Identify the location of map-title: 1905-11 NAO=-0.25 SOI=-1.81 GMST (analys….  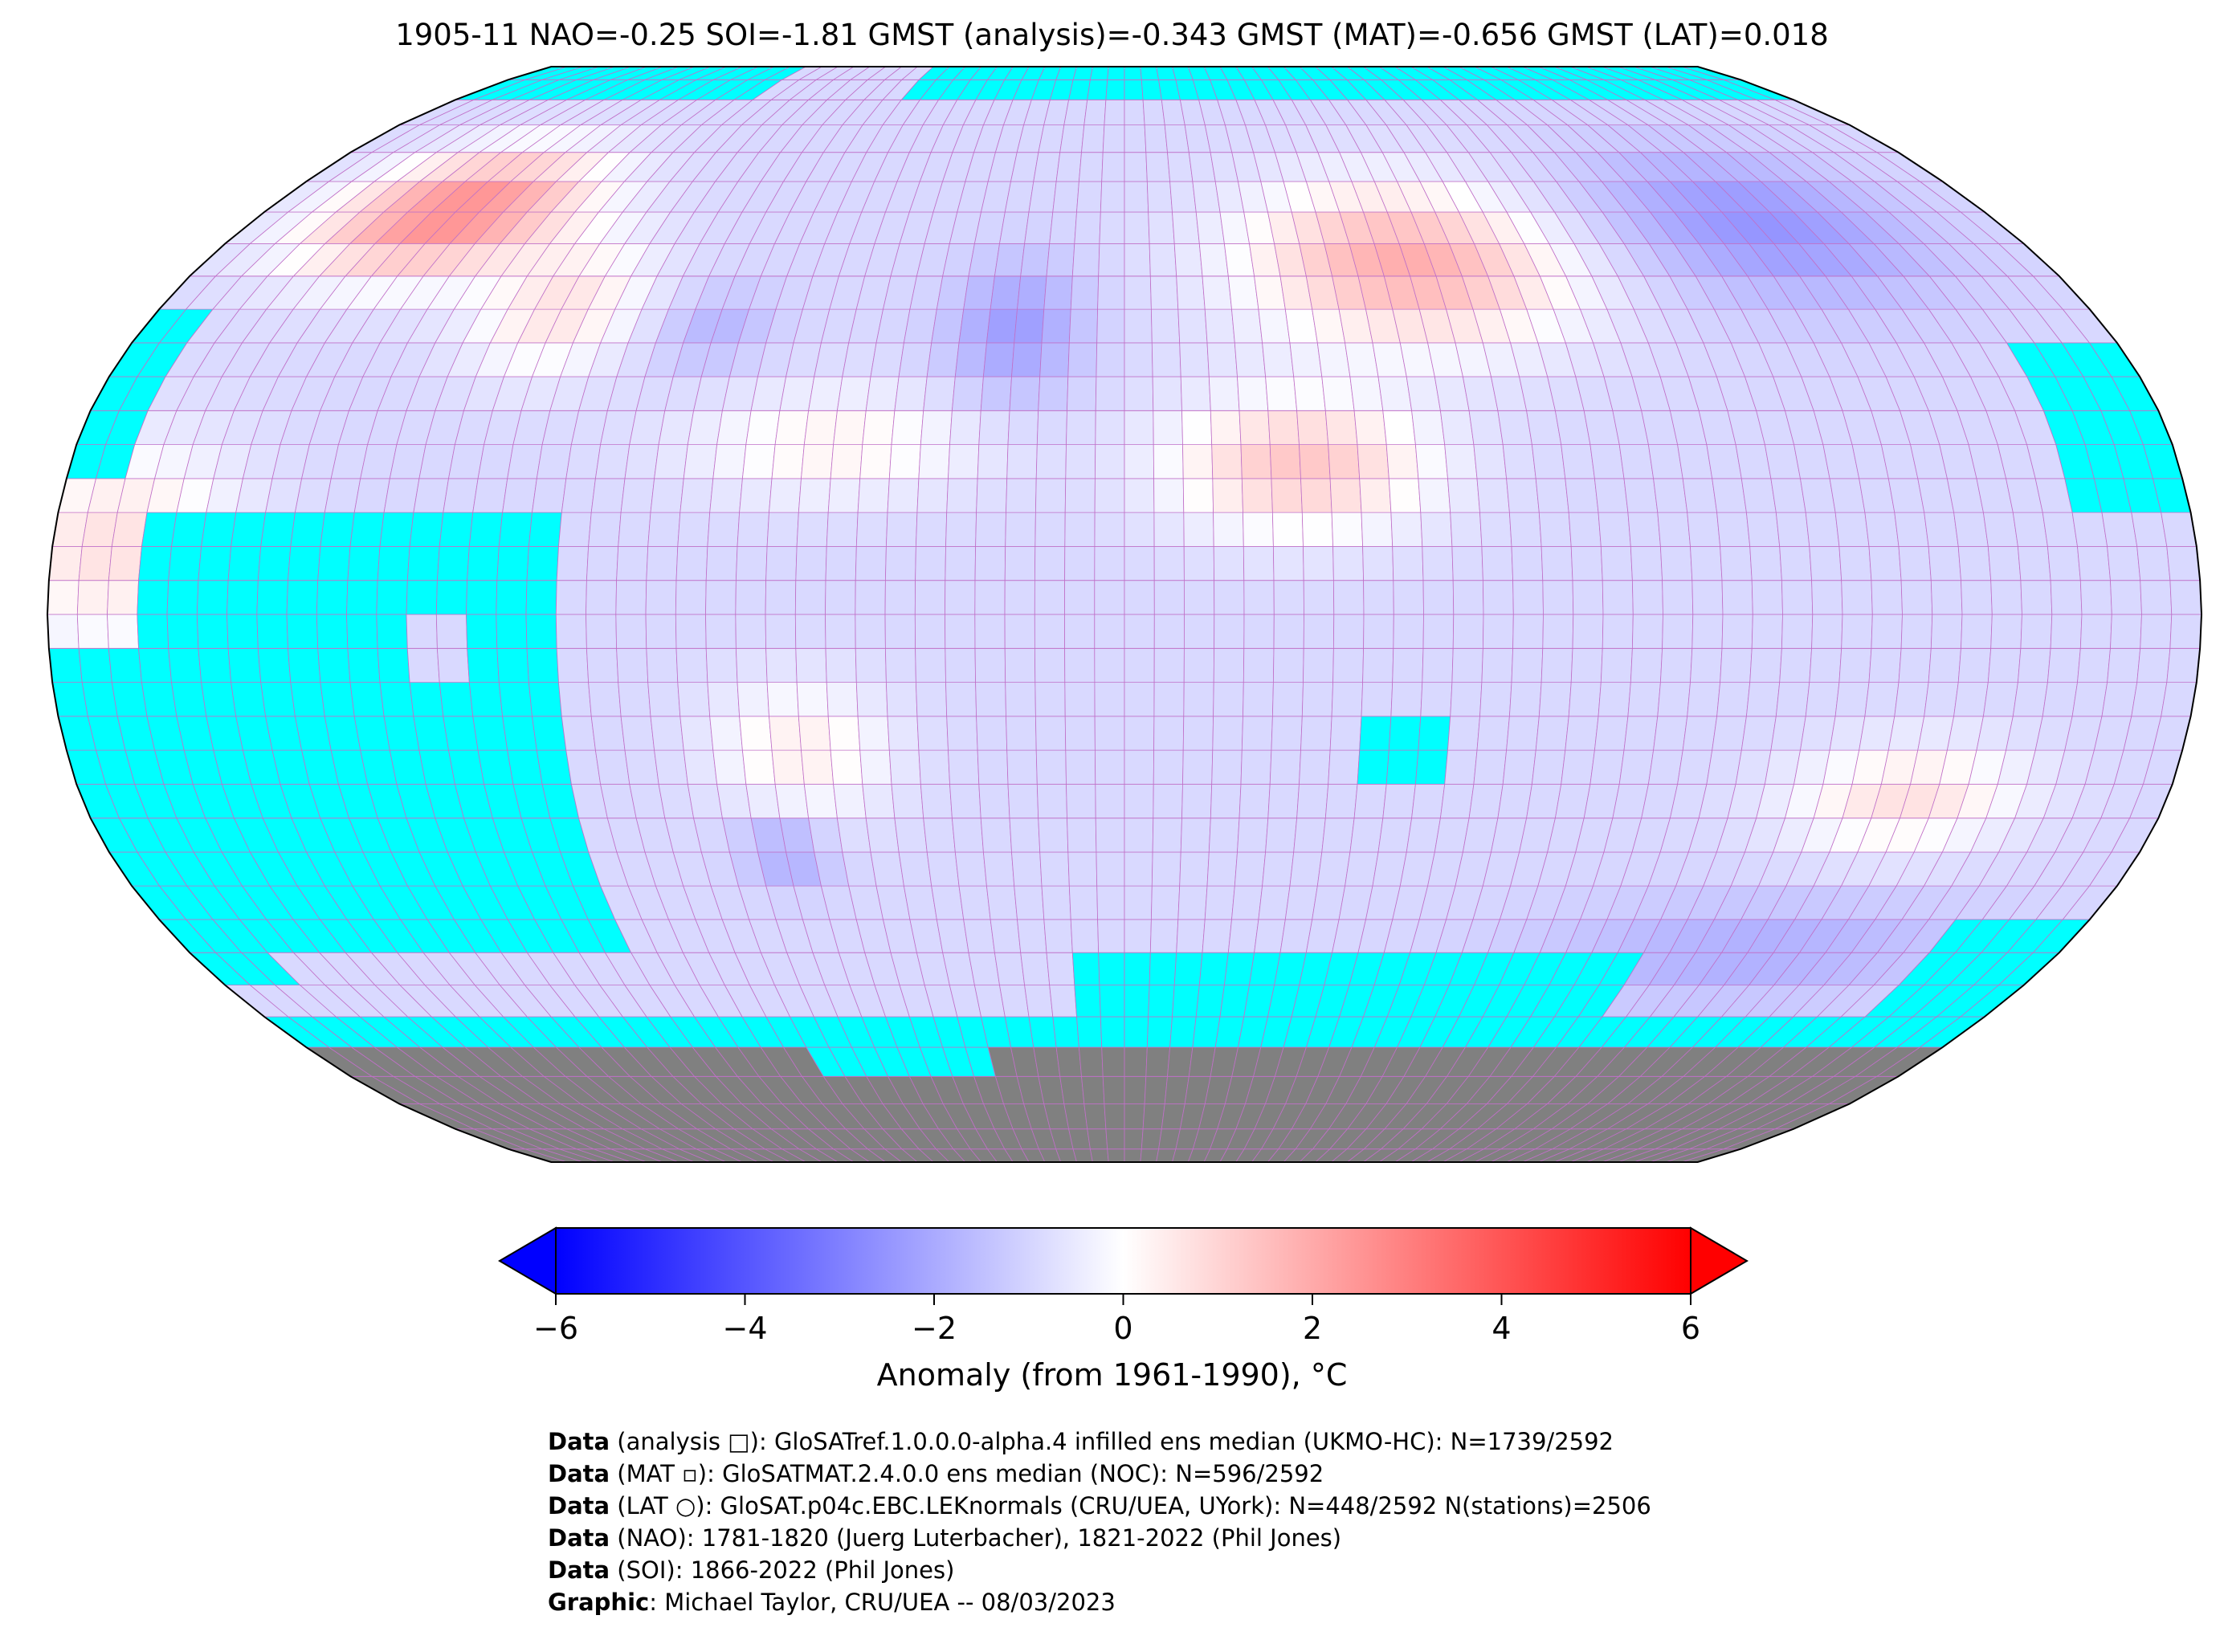
(1112, 35).